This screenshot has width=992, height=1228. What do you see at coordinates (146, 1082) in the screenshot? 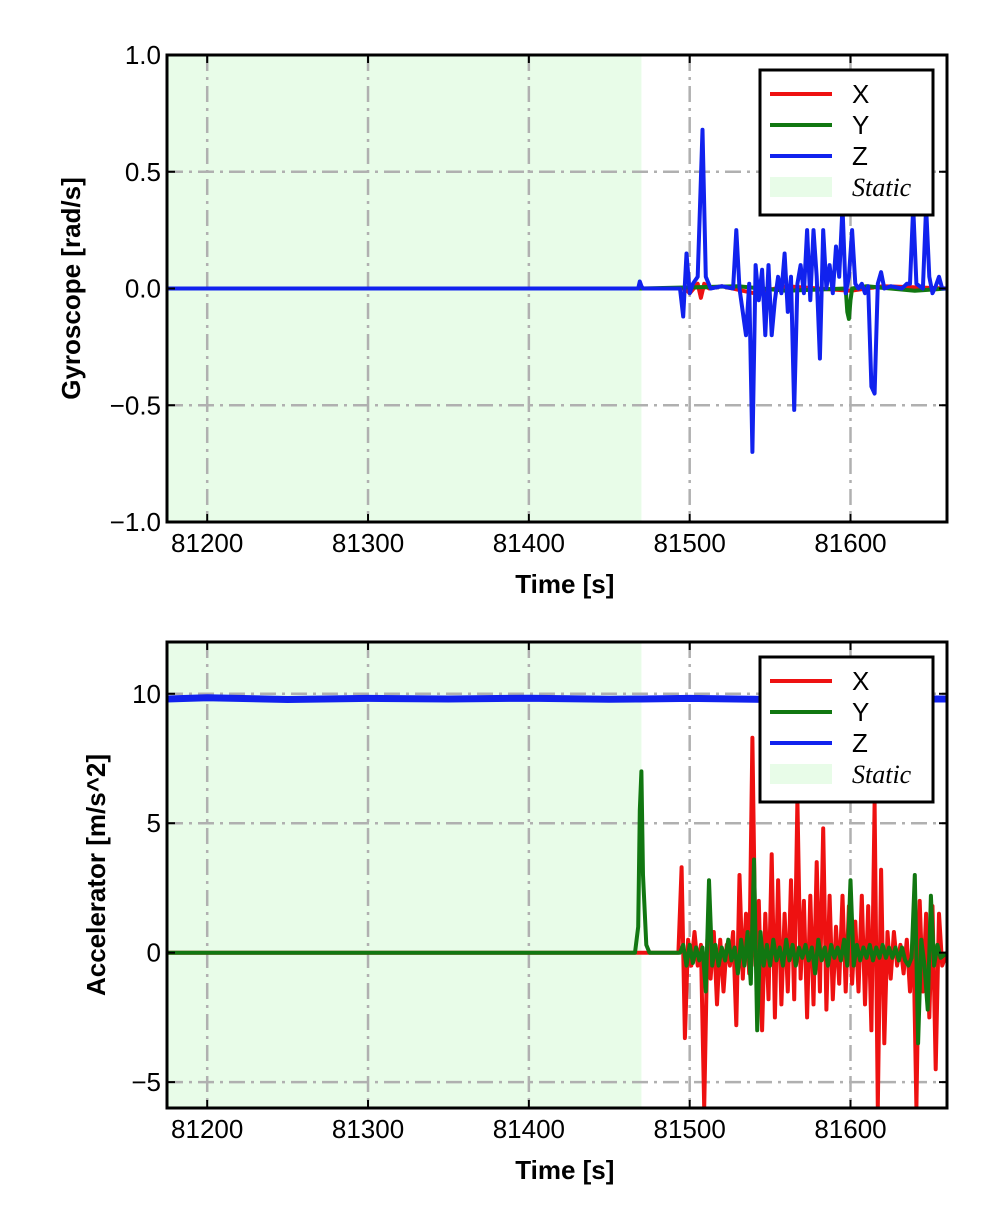
I see `y-tick-label: −5` at bounding box center [146, 1082].